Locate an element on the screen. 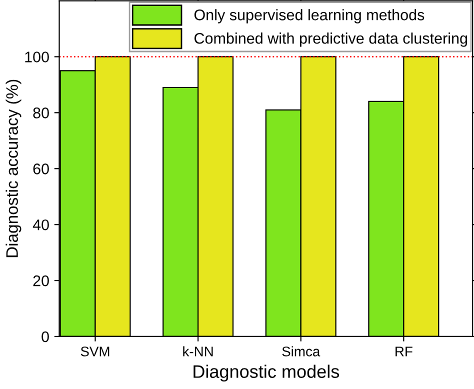  y-tick-label: 40 is located at coordinates (40, 224).